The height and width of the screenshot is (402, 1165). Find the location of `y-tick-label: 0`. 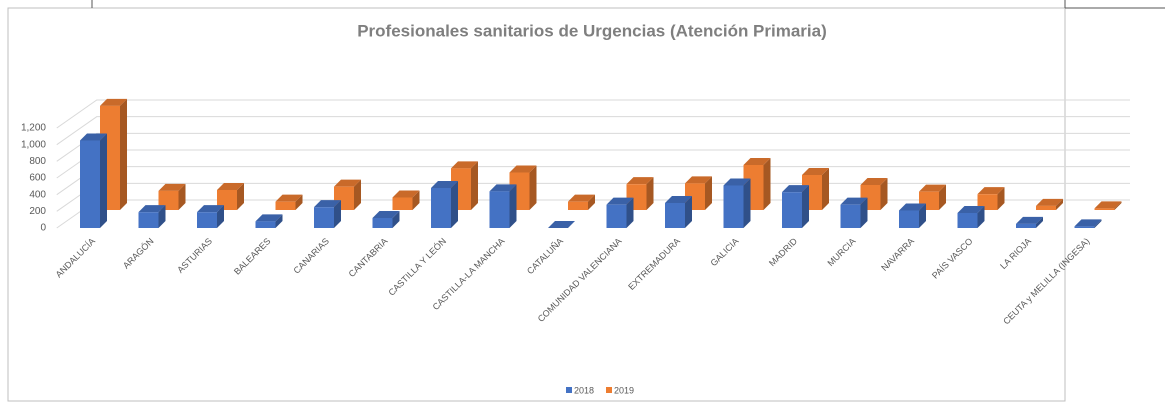

y-tick-label: 0 is located at coordinates (43, 228).